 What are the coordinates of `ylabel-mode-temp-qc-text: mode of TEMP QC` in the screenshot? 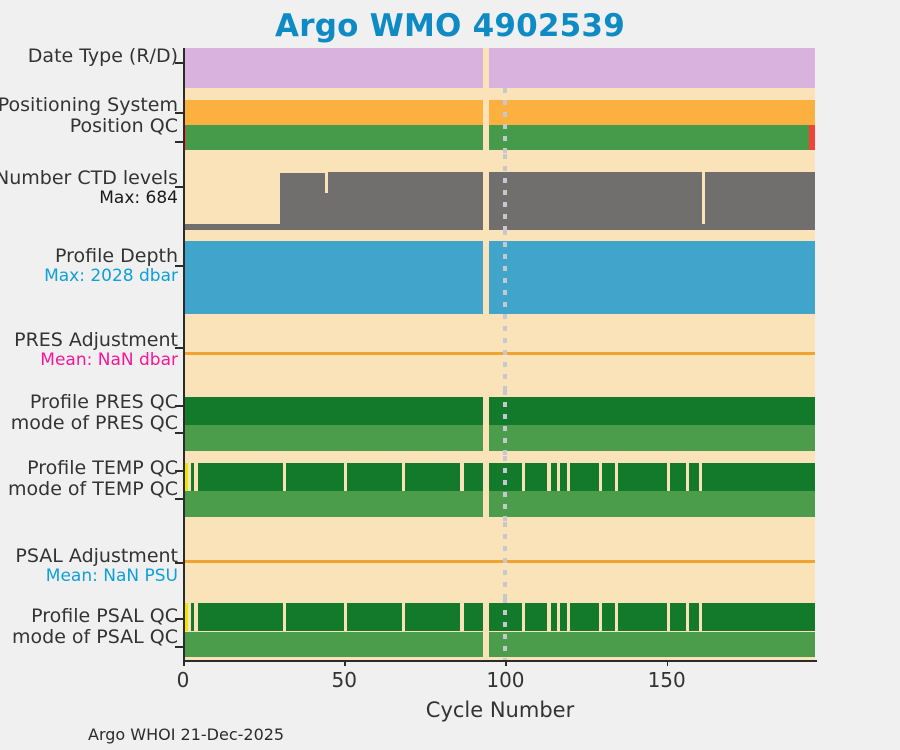 It's located at (93, 489).